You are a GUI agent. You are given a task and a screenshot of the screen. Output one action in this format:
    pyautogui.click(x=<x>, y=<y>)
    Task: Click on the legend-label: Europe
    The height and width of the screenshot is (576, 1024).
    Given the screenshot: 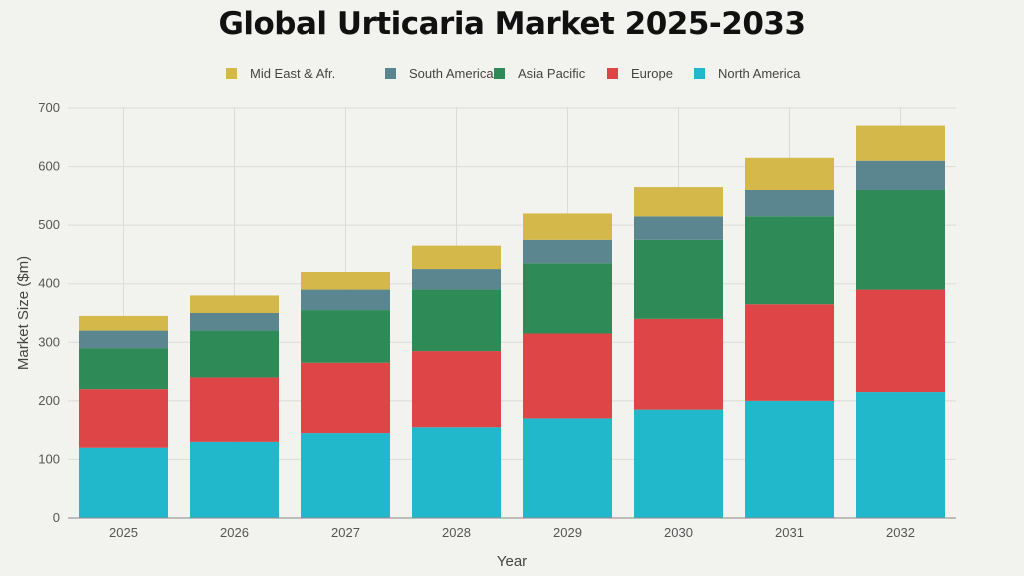 What is the action you would take?
    pyautogui.click(x=652, y=73)
    